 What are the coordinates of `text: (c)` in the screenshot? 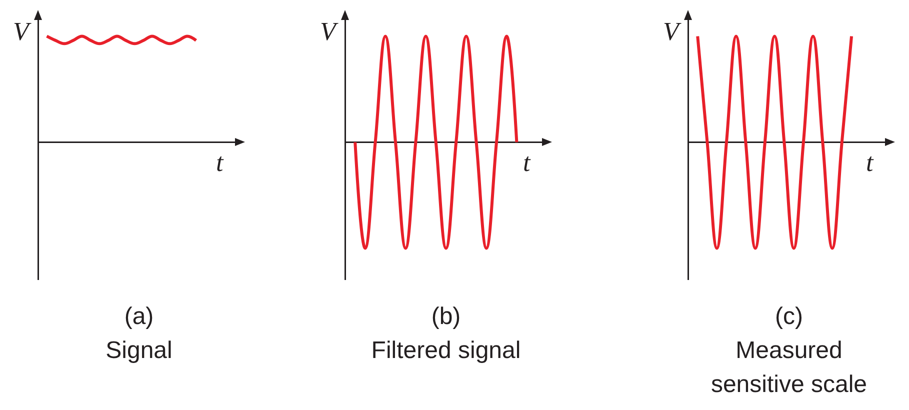 It's located at (789, 317).